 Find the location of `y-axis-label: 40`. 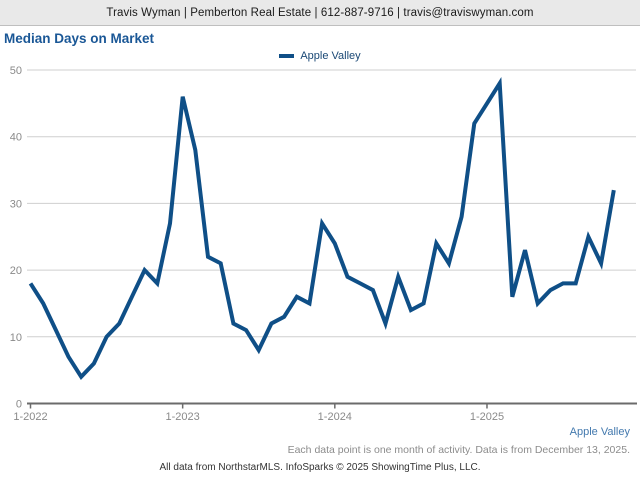

y-axis-label: 40 is located at coordinates (16, 138).